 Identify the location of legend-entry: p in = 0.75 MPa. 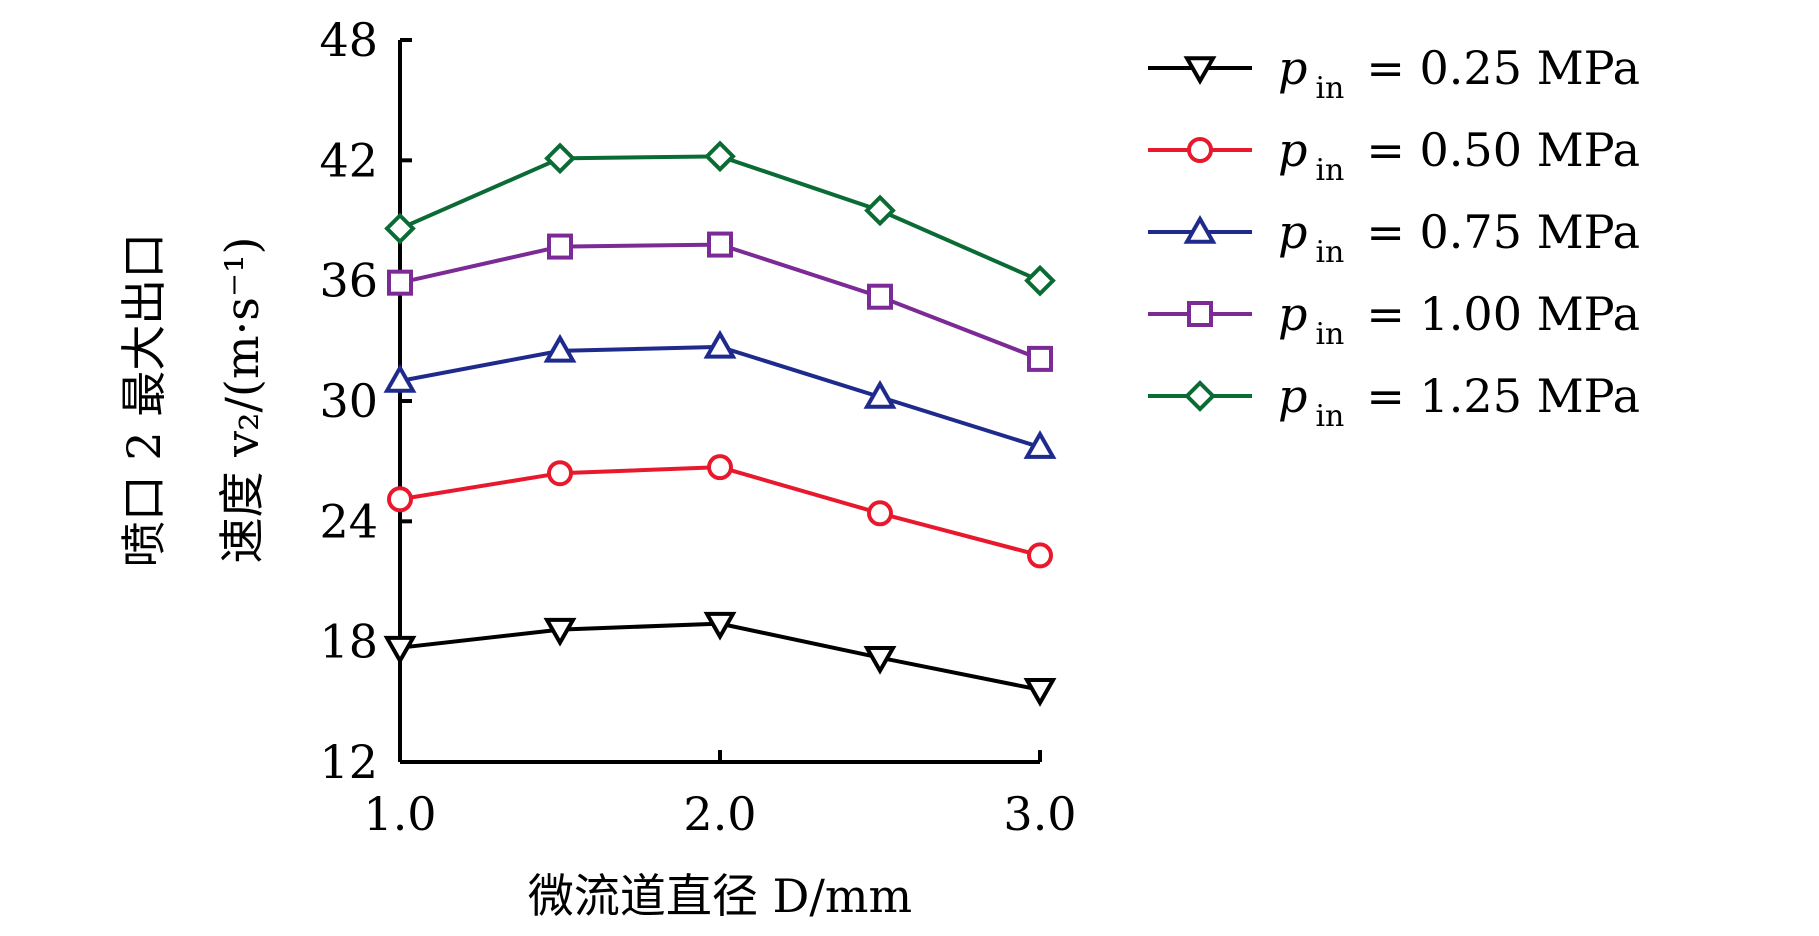
(1394, 237).